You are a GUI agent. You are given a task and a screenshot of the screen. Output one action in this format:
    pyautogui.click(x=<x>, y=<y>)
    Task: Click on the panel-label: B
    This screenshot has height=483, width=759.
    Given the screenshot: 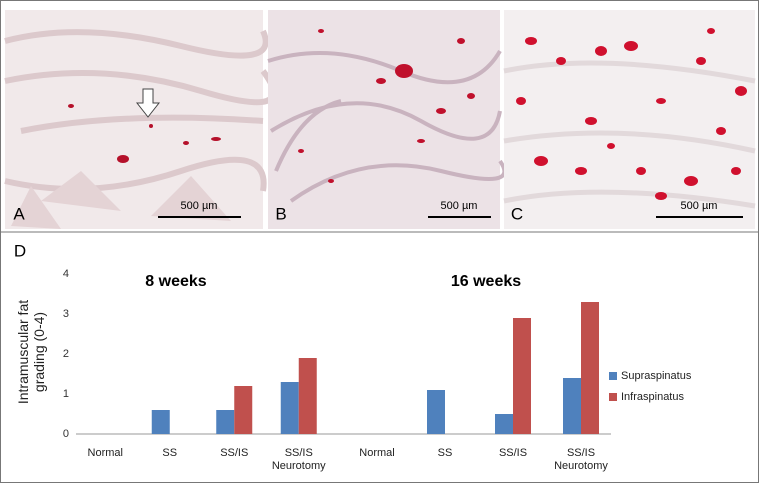 What is the action you would take?
    pyautogui.click(x=280, y=213)
    